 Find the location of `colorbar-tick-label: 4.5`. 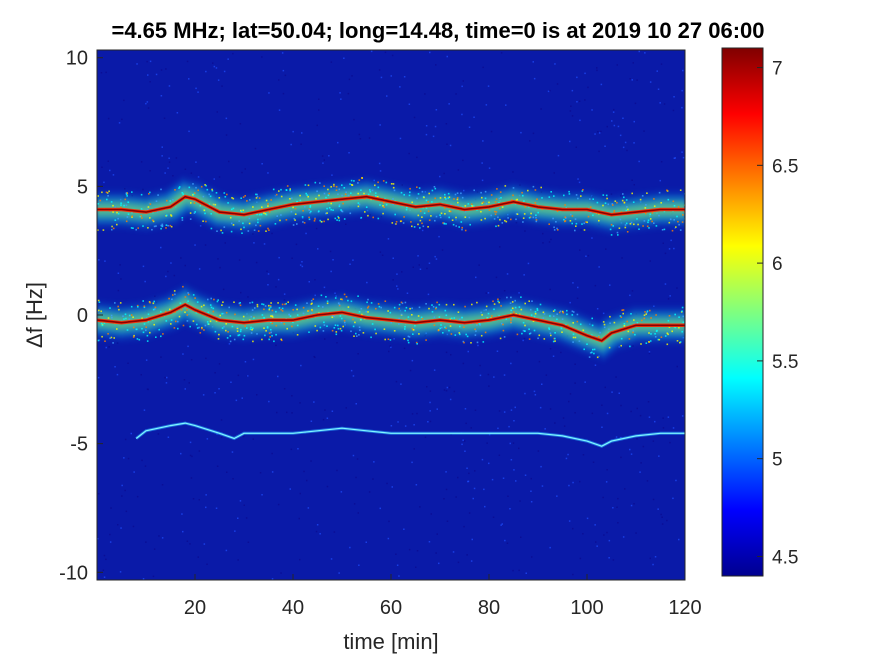

colorbar-tick-label: 4.5 is located at coordinates (785, 557).